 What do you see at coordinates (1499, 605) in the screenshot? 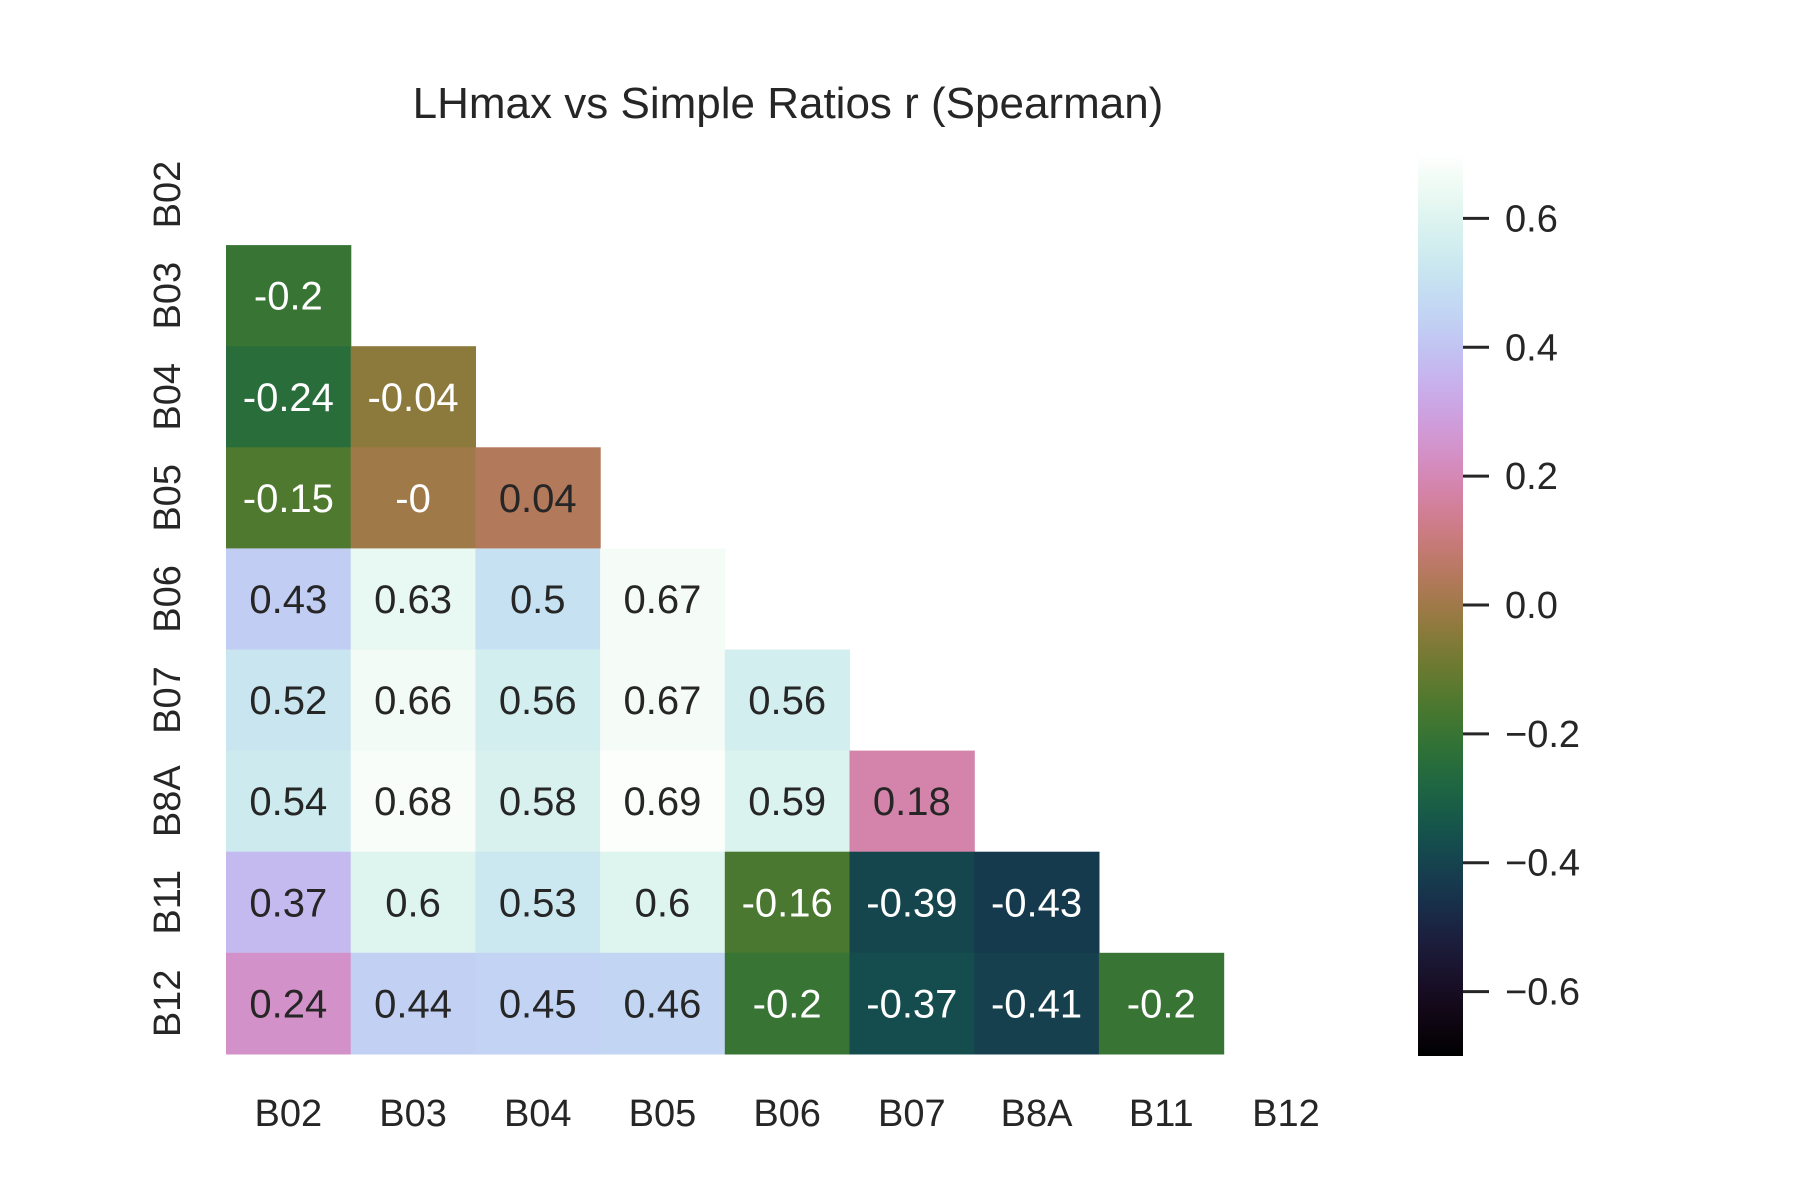
I see `colorbar: −0.6 −0.4 −0.2 0.0 0.2 0.4 0.6` at bounding box center [1499, 605].